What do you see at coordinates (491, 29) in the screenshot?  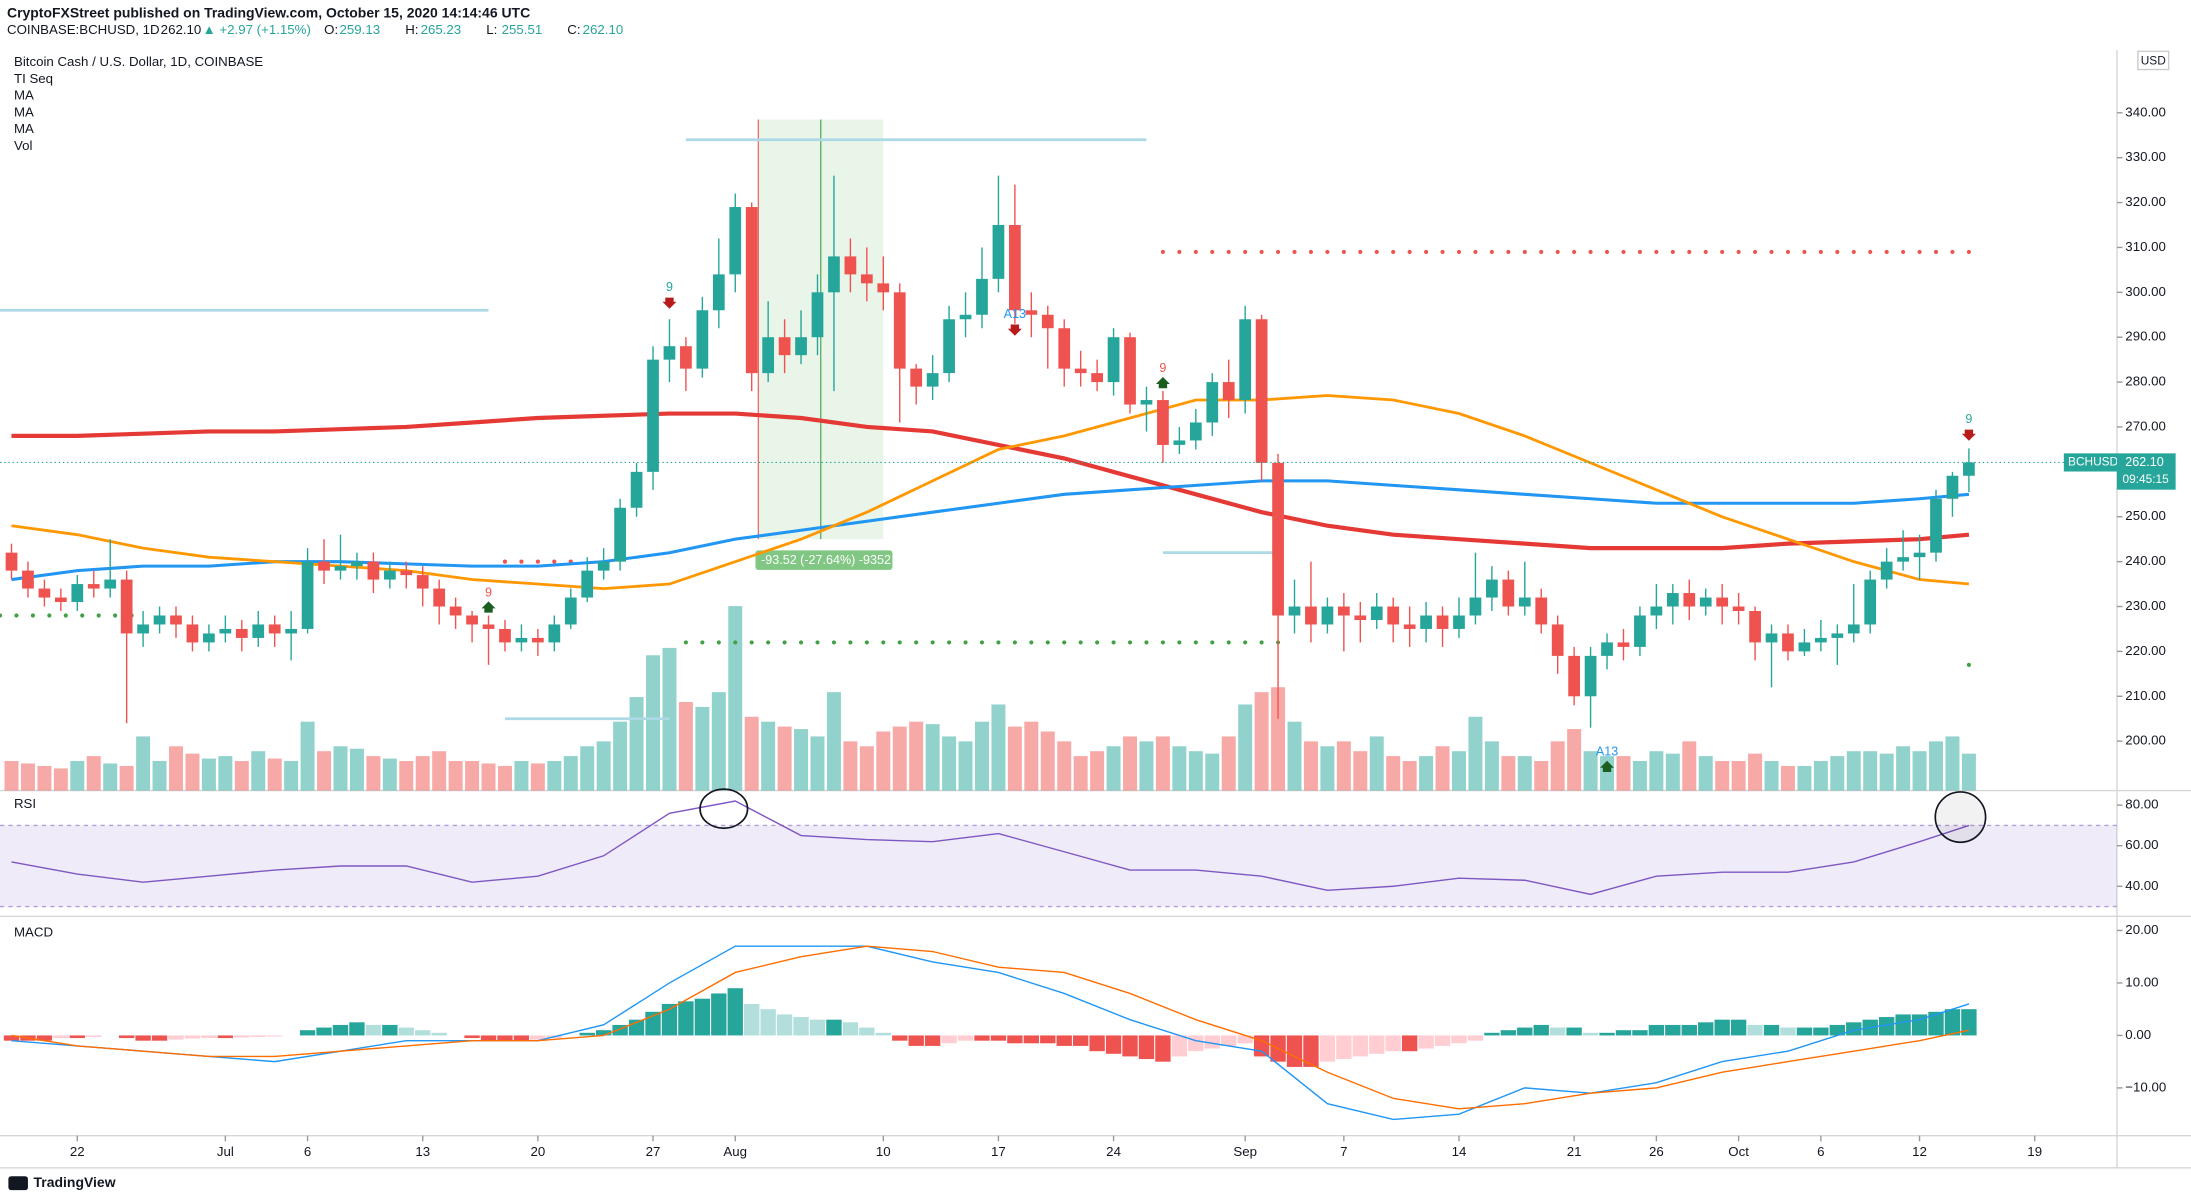 I see `ohlc-key: L:` at bounding box center [491, 29].